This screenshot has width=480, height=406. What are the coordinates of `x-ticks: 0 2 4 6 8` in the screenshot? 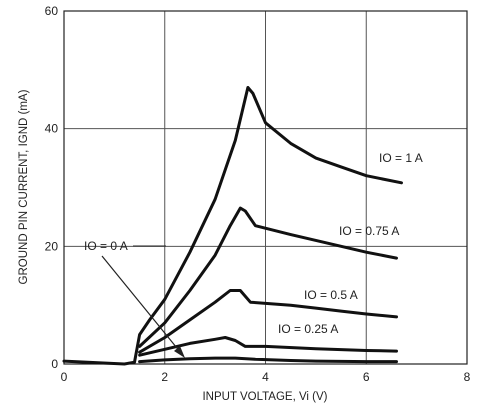 It's located at (266, 377).